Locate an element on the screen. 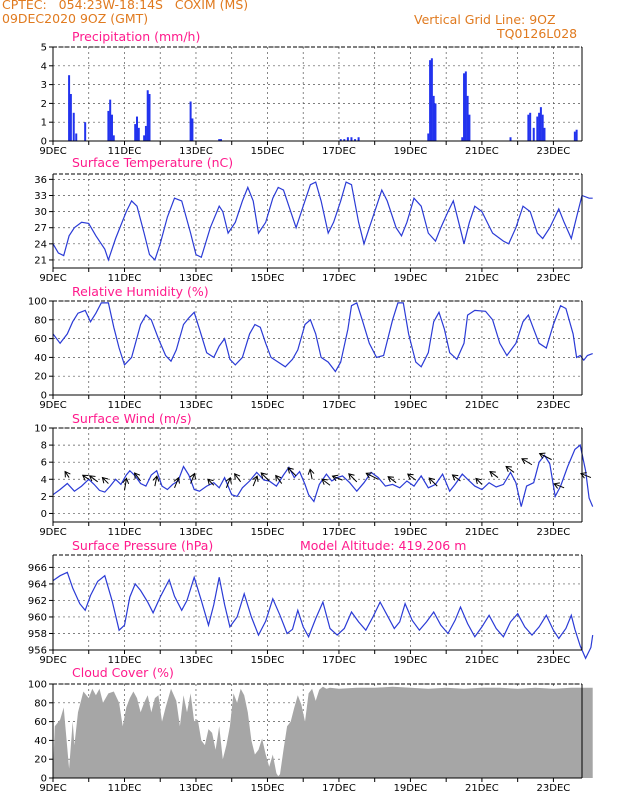  humidity-xtick-label: 11DEC is located at coordinates (125, 405).